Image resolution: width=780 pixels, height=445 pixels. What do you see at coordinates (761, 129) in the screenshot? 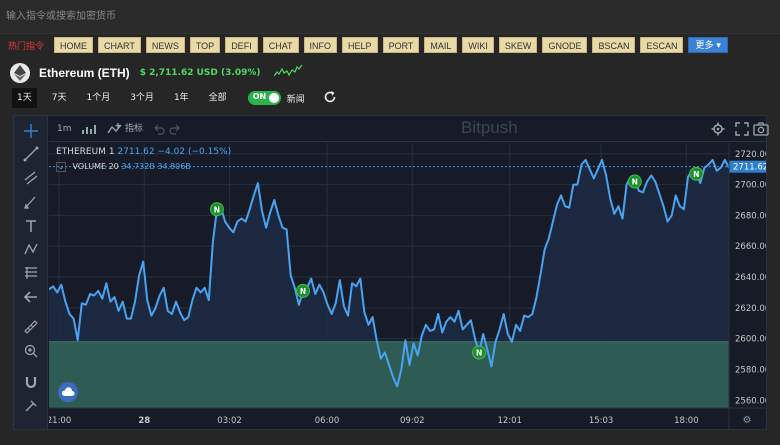
I see `camera-icon` at bounding box center [761, 129].